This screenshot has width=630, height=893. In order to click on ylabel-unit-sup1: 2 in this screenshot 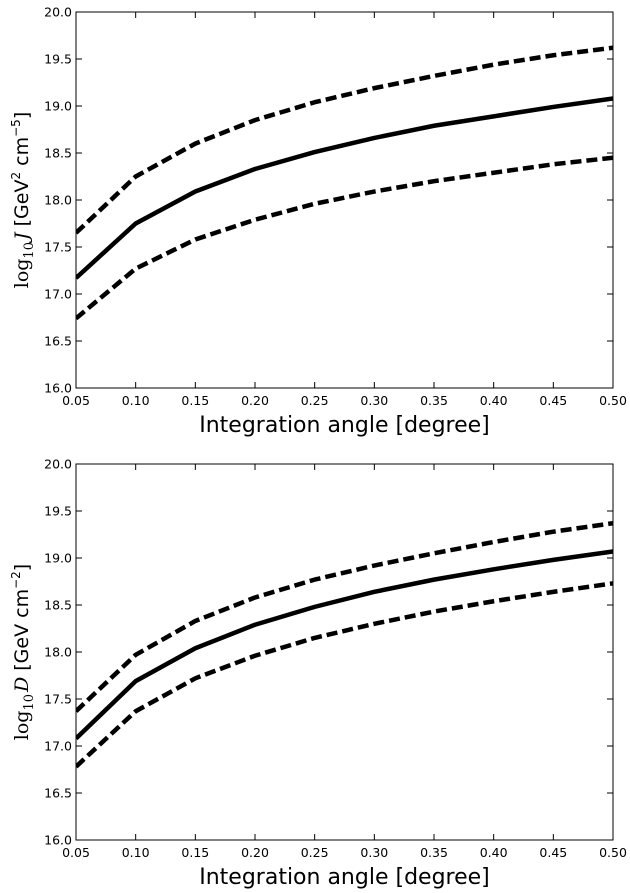, I will do `click(16, 176)`.